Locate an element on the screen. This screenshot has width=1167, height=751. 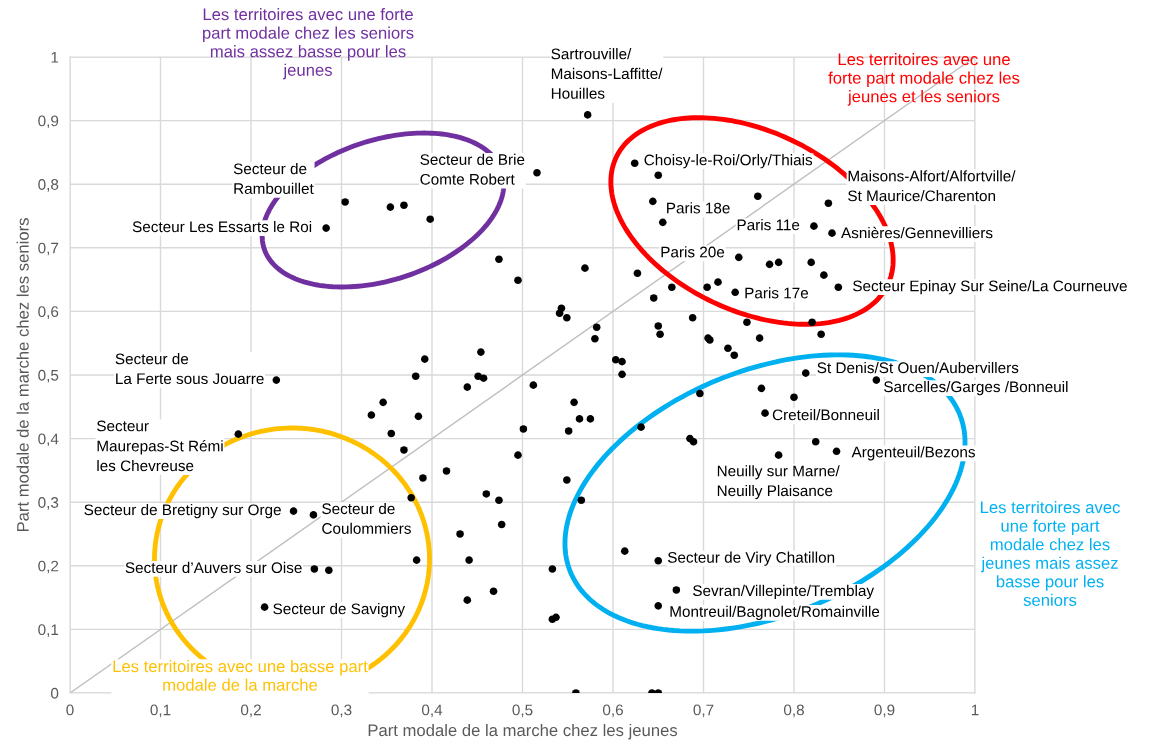
annotation: Secteur de Brie Comte Robert is located at coordinates (472, 169).